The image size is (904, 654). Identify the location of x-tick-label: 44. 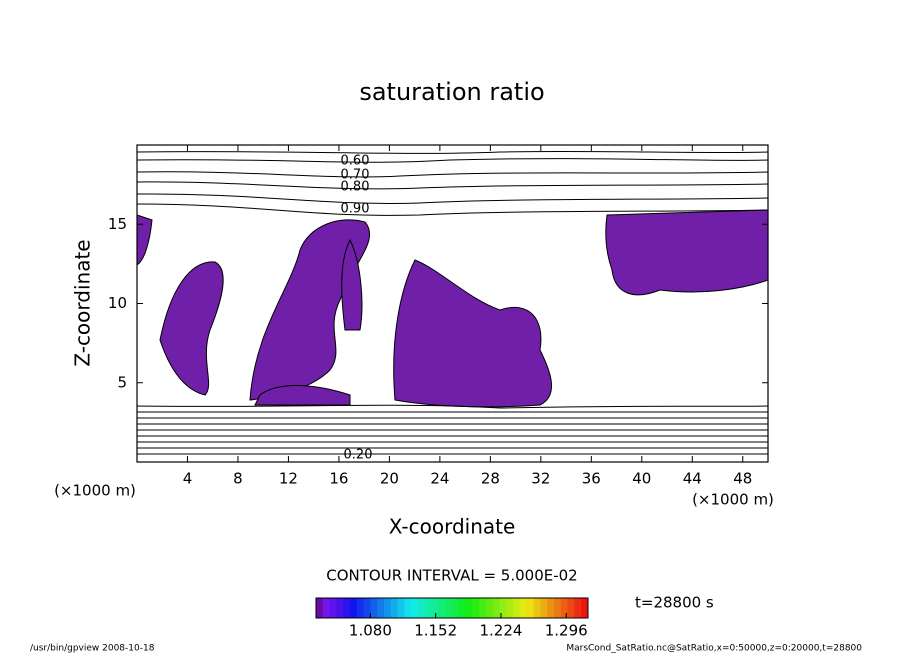
(692, 479).